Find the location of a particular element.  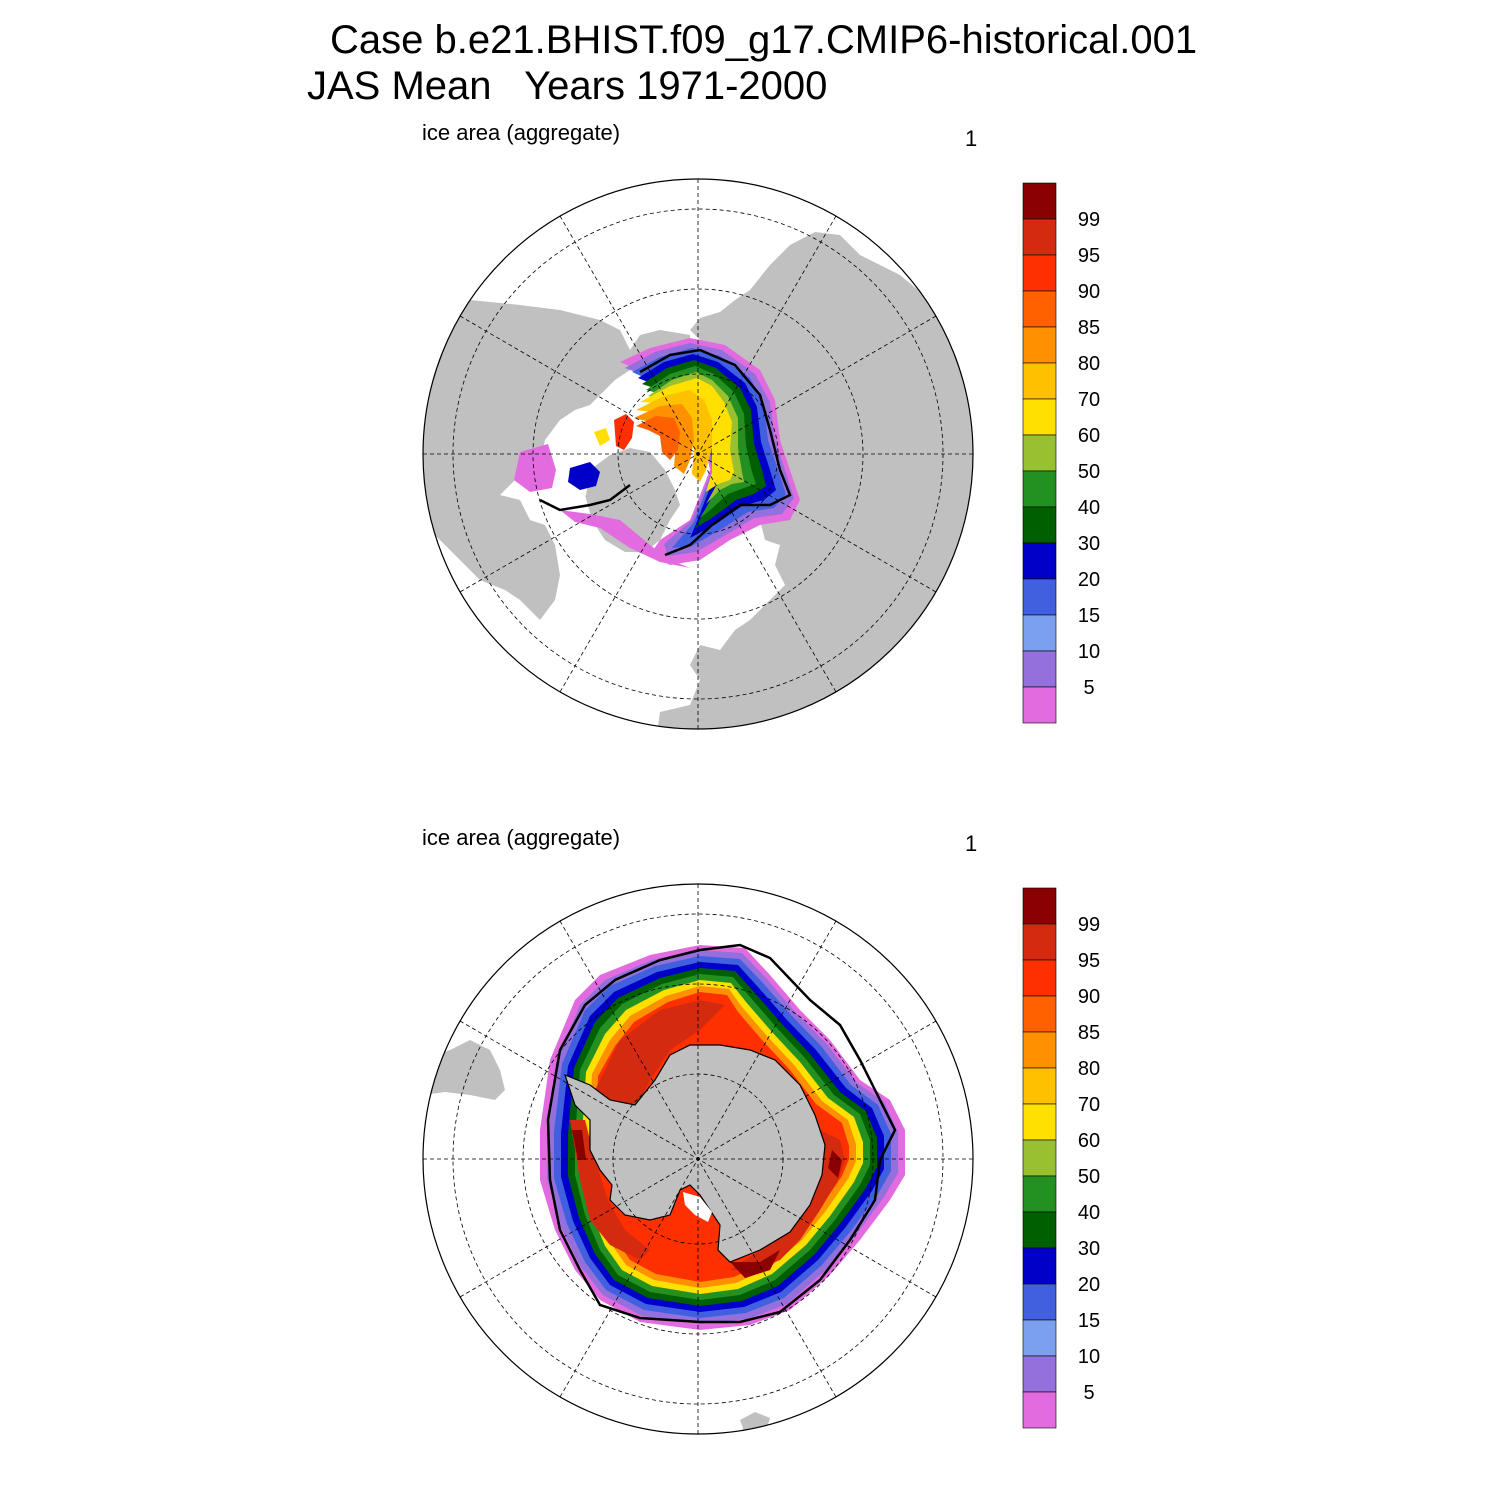

north-colorbar-tick-label: 90 is located at coordinates (1089, 292).